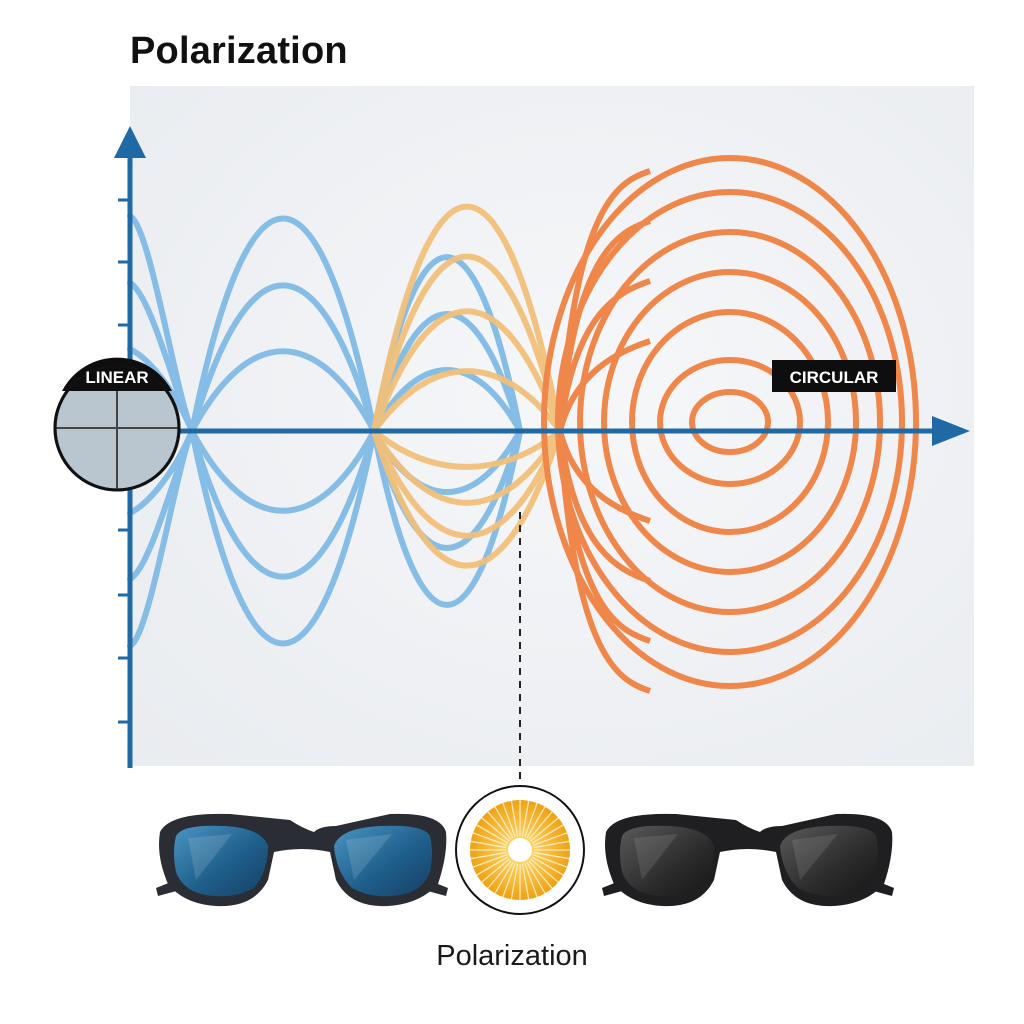 Image resolution: width=1024 pixels, height=1024 pixels. I want to click on linear-label: LINEAR, so click(116, 377).